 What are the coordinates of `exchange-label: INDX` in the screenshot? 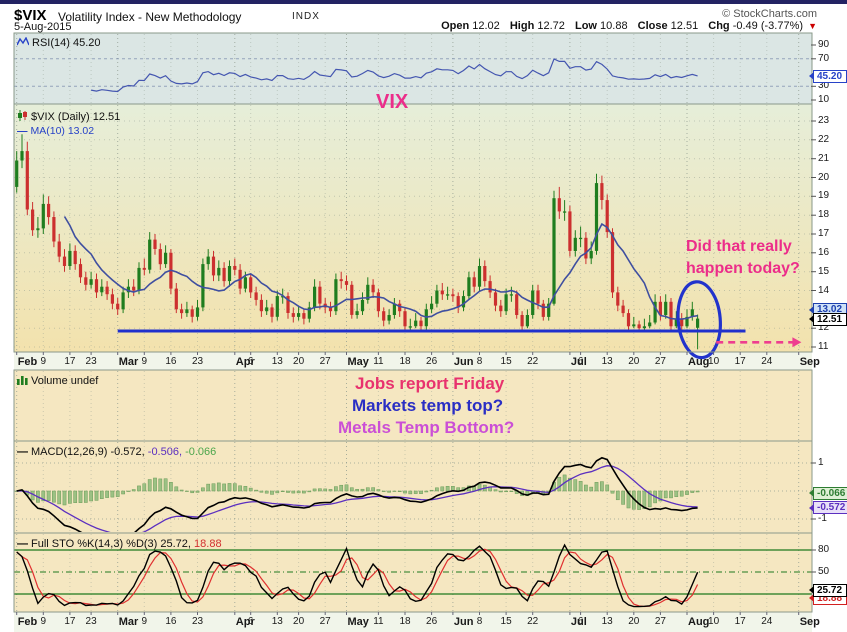 It's located at (306, 16).